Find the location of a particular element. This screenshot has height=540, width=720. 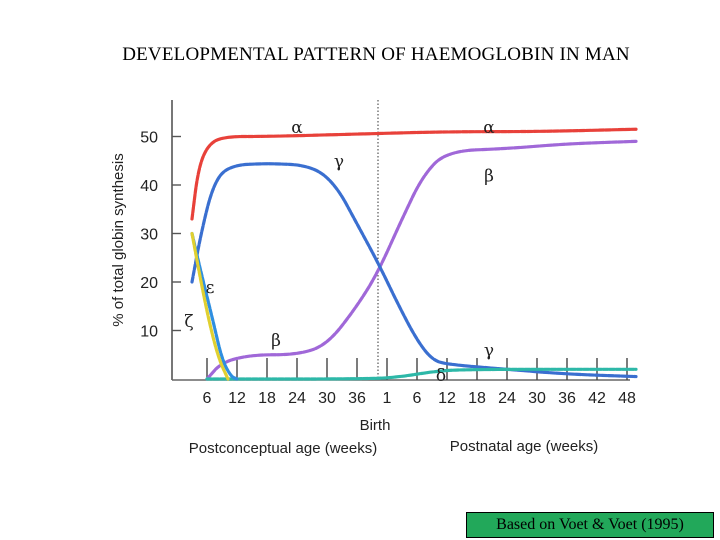

x-axis-title-postconceptual: Postconceptual age (weeks) is located at coordinates (283, 448).